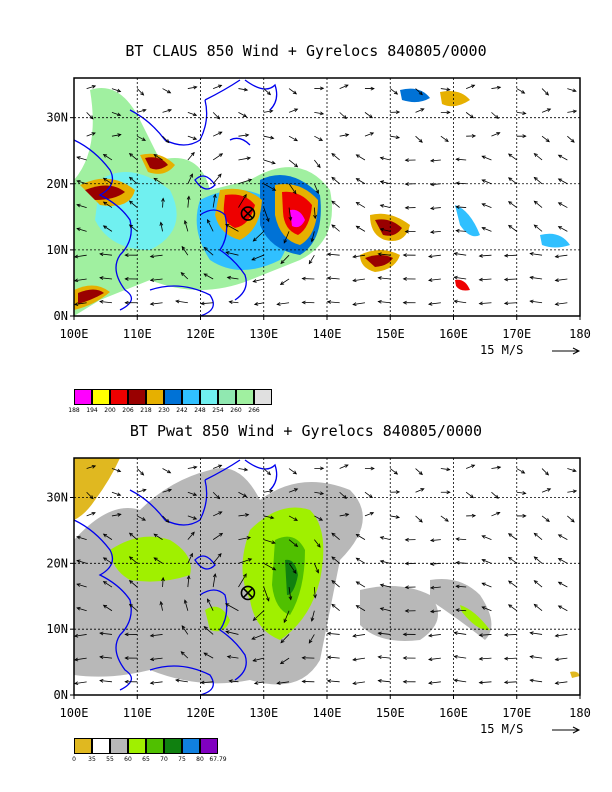  Describe the element at coordinates (327, 713) in the screenshot. I see `x-tick-label: 140E` at that location.